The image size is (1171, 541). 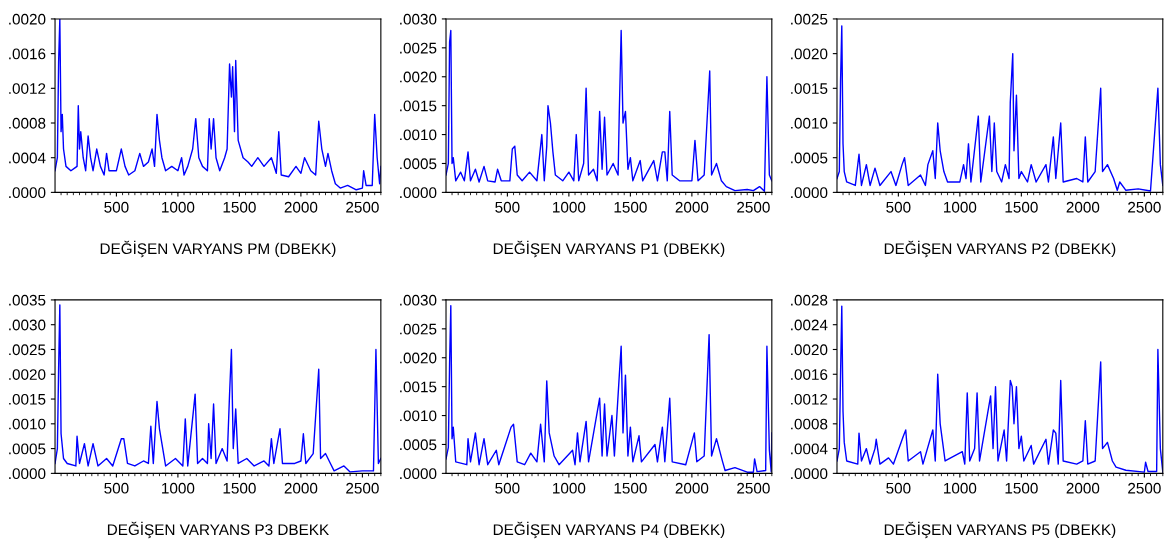 I want to click on x-axis-title: DEĞİŞEN VARYANS P1 (DBEKK), so click(x=609, y=249).